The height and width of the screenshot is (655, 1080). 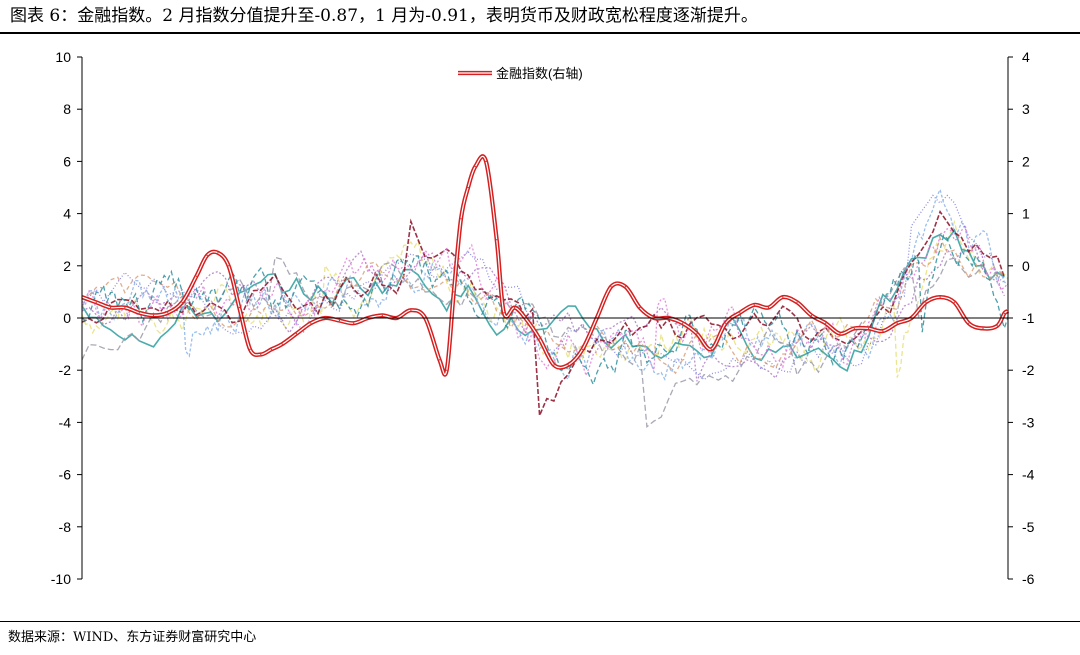 I want to click on right-tick-label: -5, so click(x=1028, y=527).